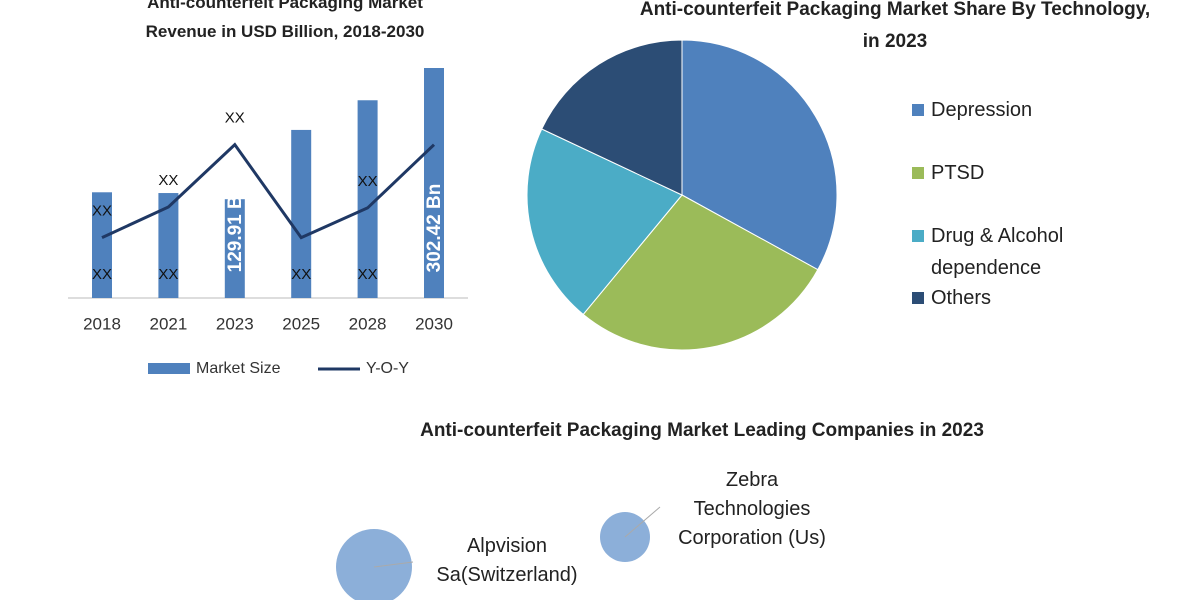  What do you see at coordinates (268, 191) in the screenshot?
I see `line` at bounding box center [268, 191].